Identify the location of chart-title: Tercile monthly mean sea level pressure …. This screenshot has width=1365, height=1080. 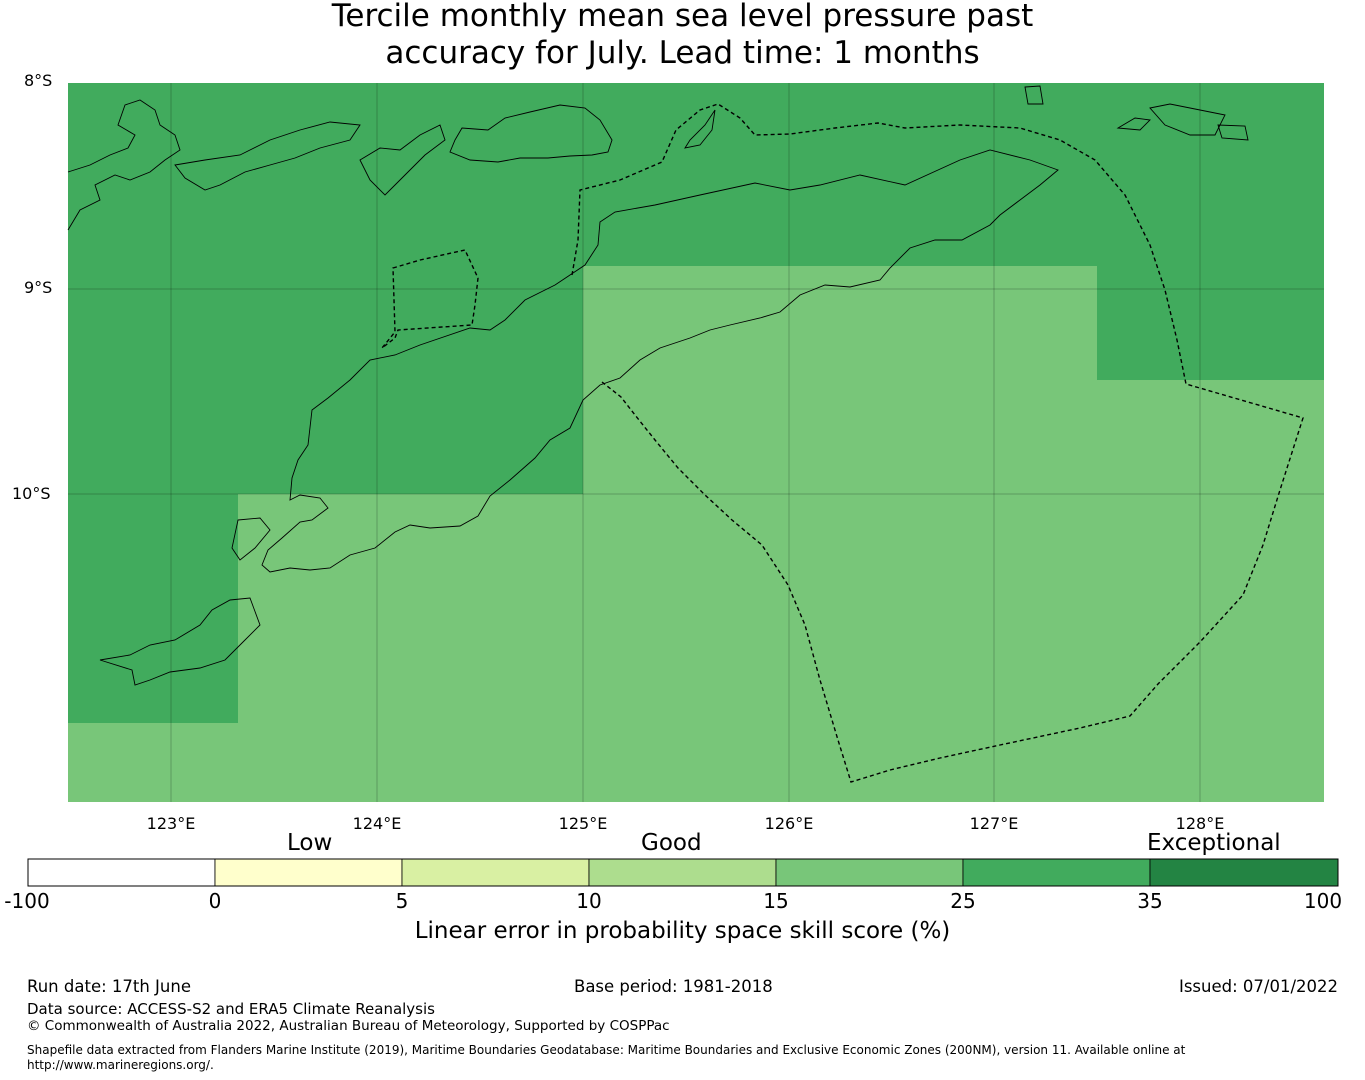
(682, 36).